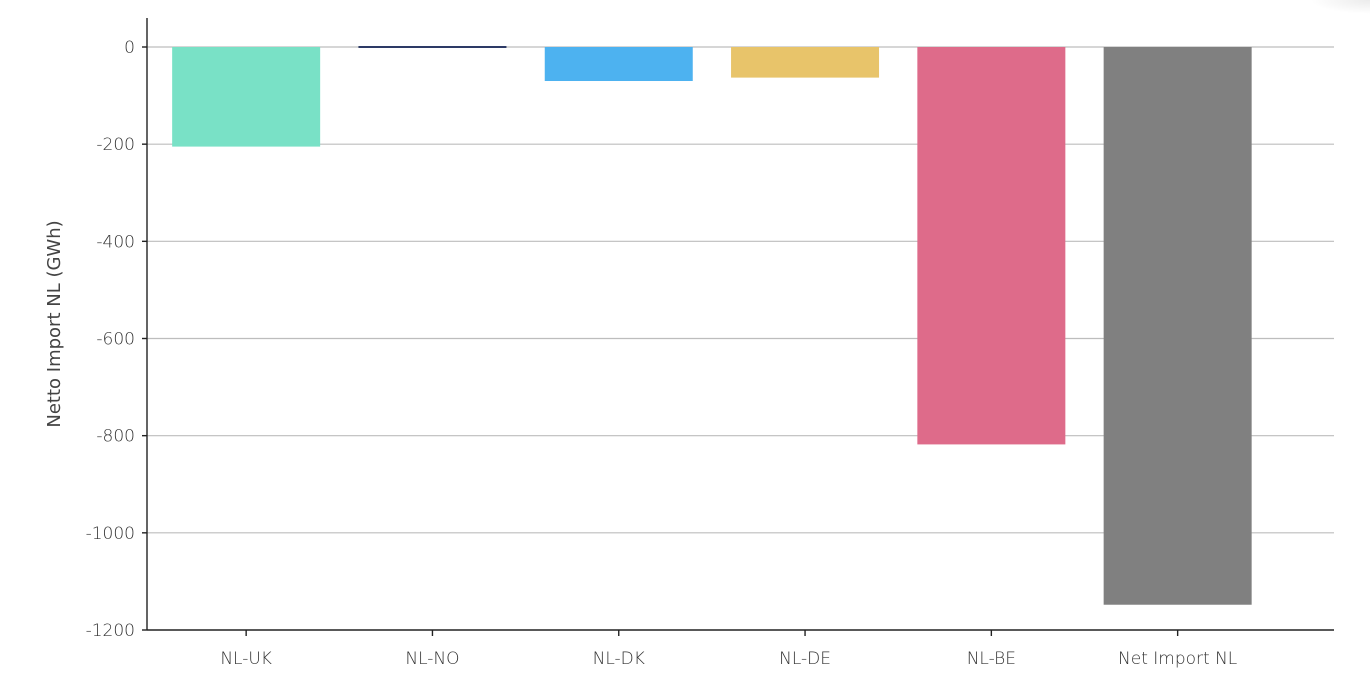 Image resolution: width=1370 pixels, height=690 pixels. Describe the element at coordinates (805, 62) in the screenshot. I see `bar-nl-de` at that location.